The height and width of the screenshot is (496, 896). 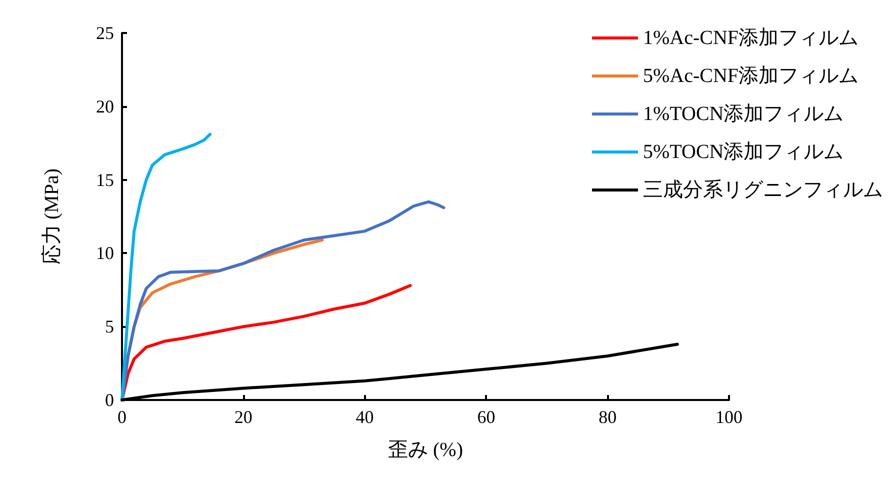 I want to click on x-tick-label: 0, so click(x=122, y=417).